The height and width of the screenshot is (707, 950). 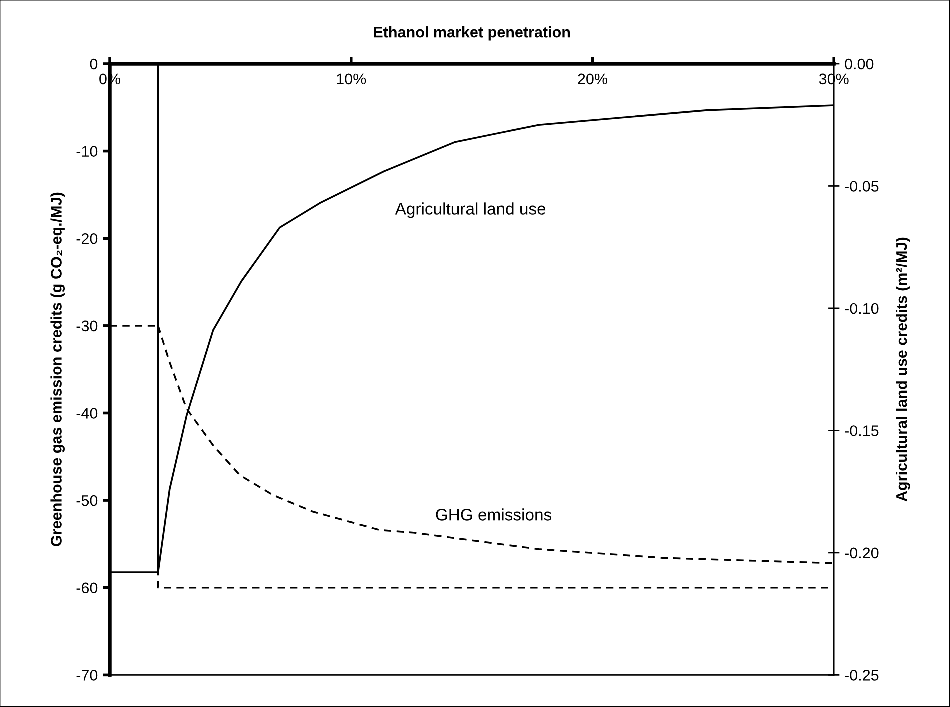 What do you see at coordinates (862, 431) in the screenshot?
I see `y2-tick-label: -0.15` at bounding box center [862, 431].